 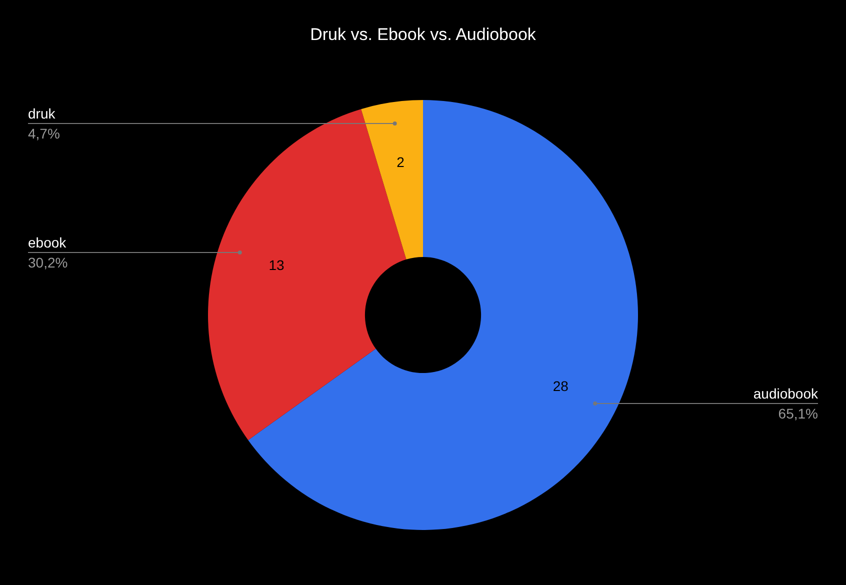 I want to click on data-label: 2, so click(x=400, y=162).